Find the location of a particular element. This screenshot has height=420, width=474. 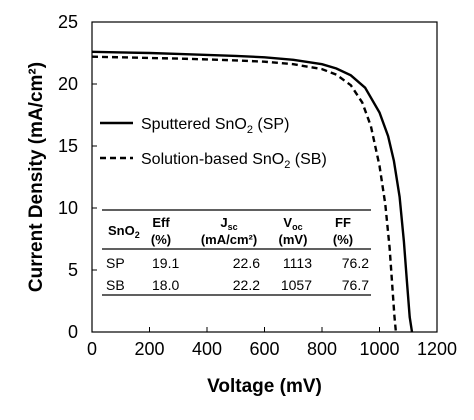

table-header-cell: Jsc is located at coordinates (228, 223).